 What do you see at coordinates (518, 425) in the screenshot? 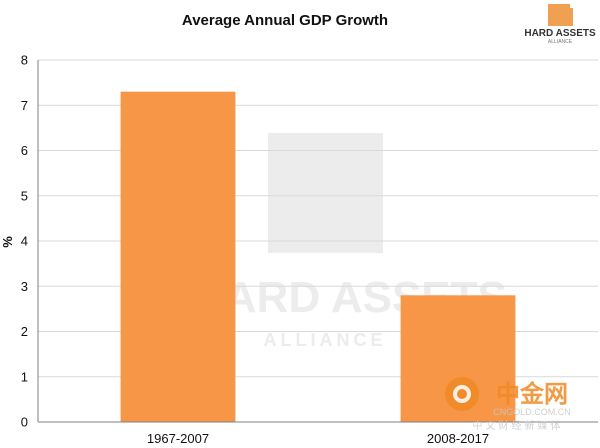
I see `cngold-tagline: 中文财经新媒体` at bounding box center [518, 425].